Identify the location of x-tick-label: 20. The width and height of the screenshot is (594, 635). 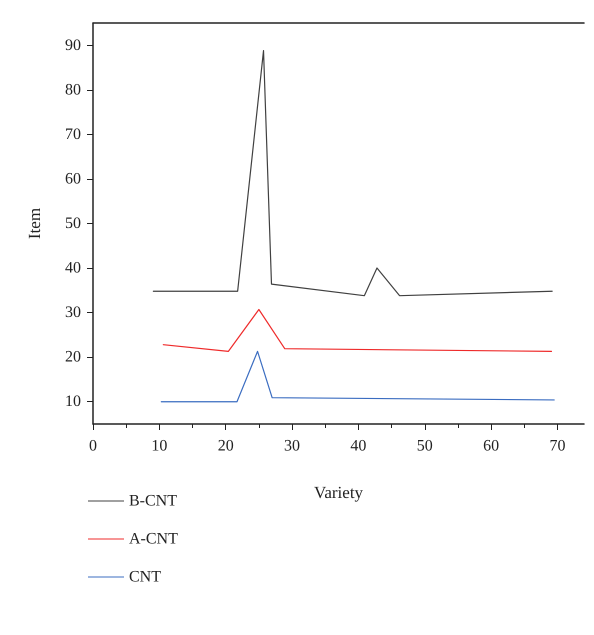
(226, 446).